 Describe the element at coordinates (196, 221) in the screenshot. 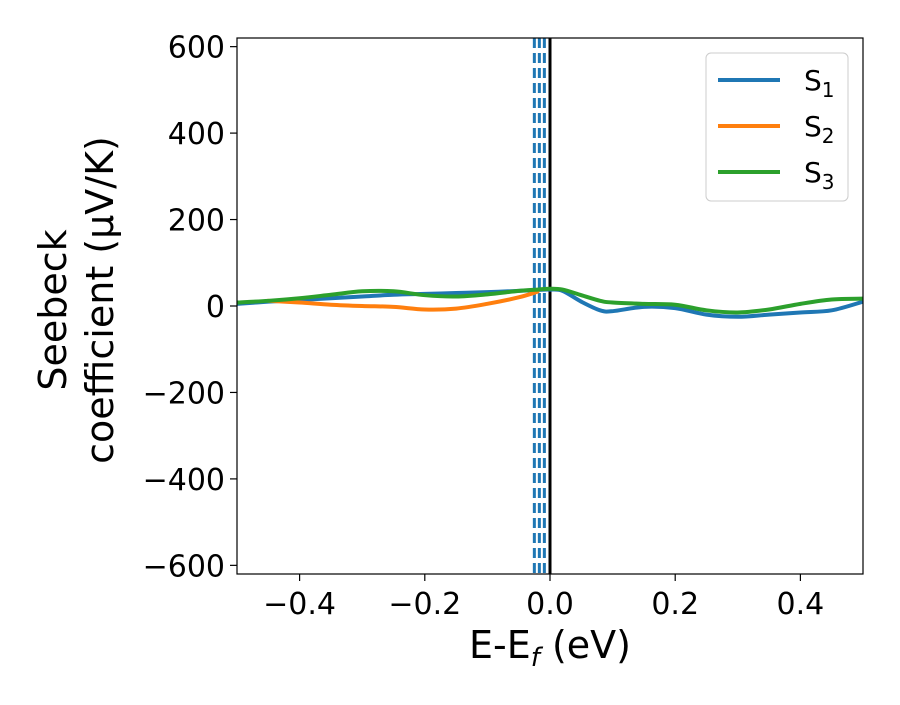

I see `y-tick-label: 200` at that location.